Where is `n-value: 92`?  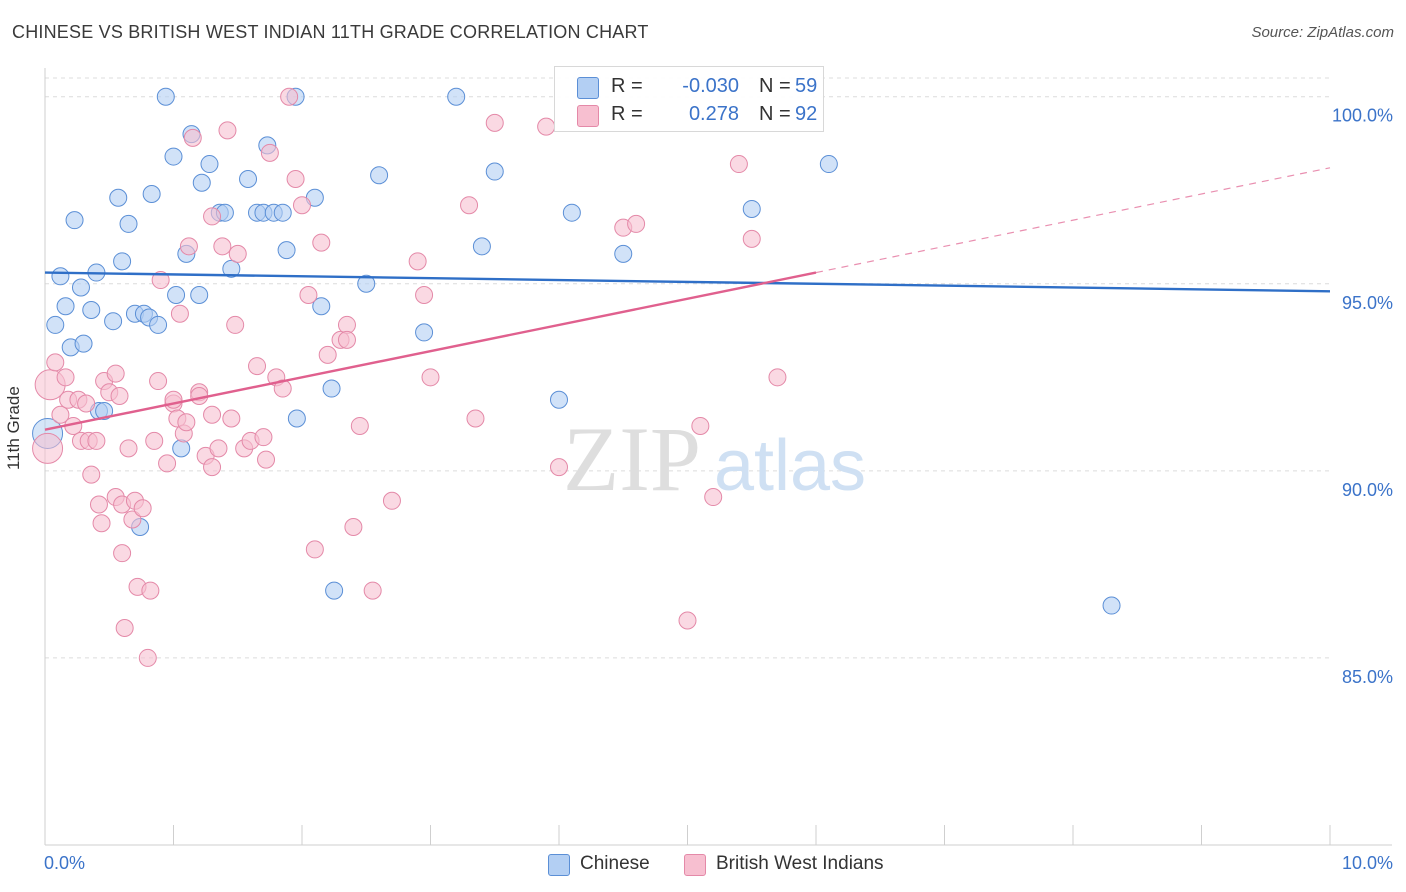 n-value: 92 is located at coordinates (806, 114).